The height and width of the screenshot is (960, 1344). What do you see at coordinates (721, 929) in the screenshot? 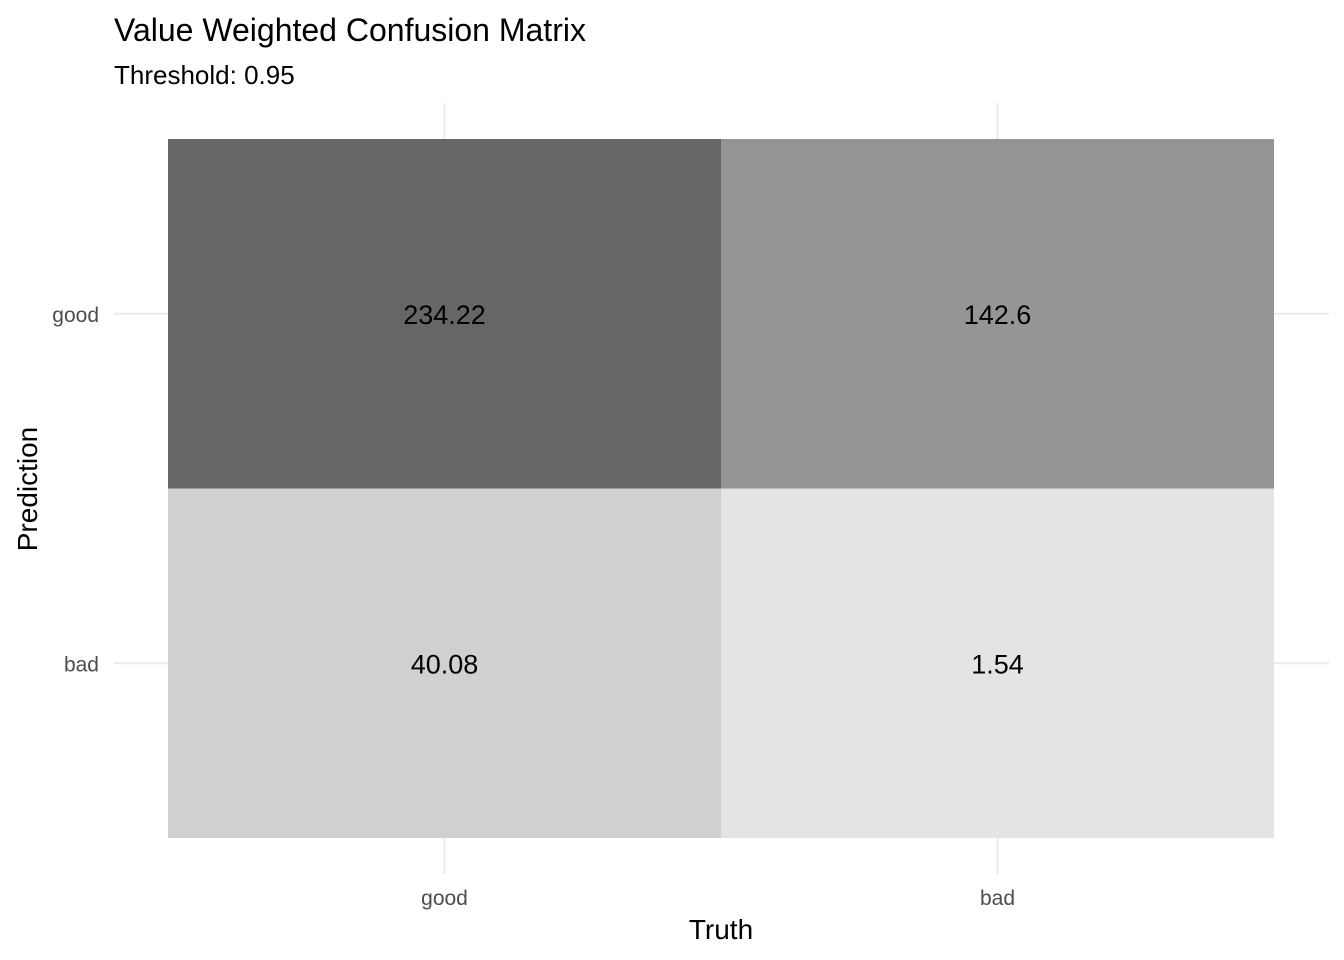
I see `x-axis-title: Truth` at bounding box center [721, 929].